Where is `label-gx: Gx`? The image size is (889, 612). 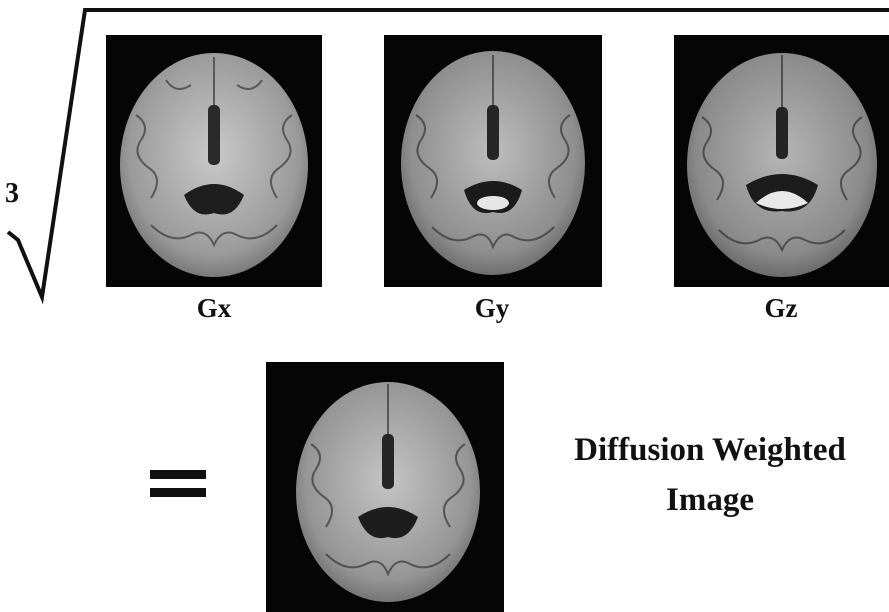 label-gx: Gx is located at coordinates (214, 308).